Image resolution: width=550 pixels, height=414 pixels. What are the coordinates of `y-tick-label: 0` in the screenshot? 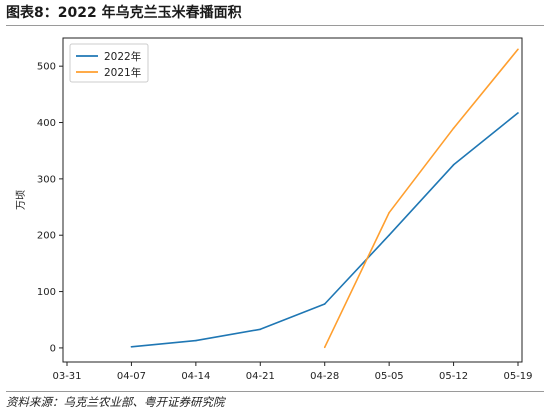 It's located at (53, 348).